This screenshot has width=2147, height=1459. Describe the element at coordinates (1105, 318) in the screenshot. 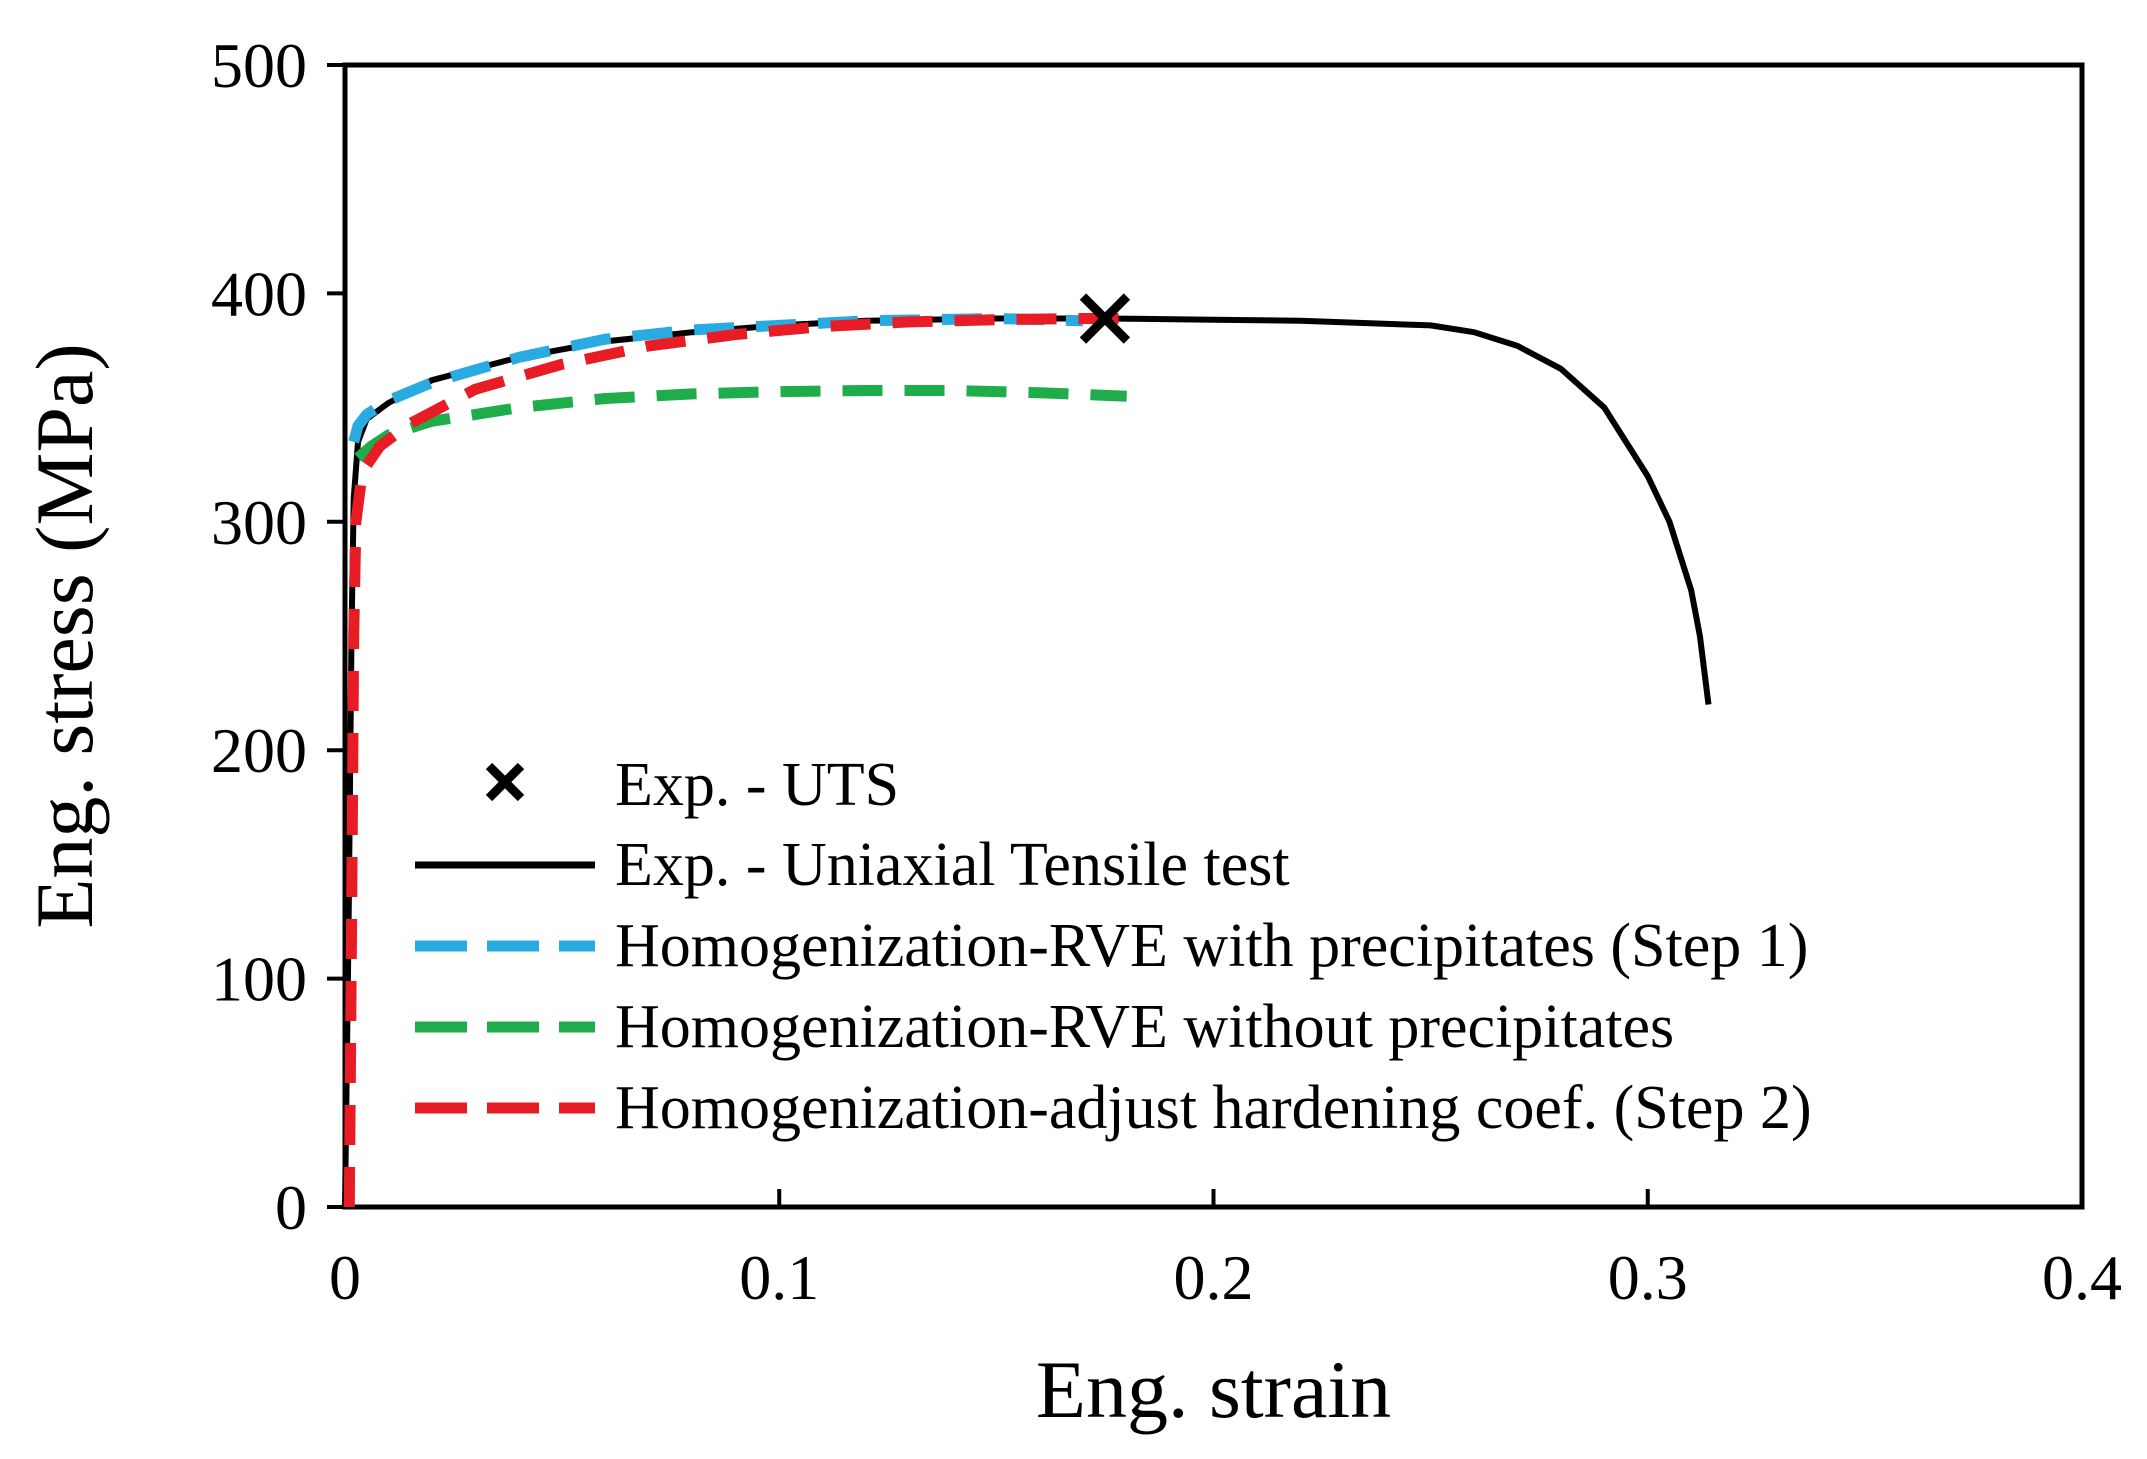

I see `uts-marker` at that location.